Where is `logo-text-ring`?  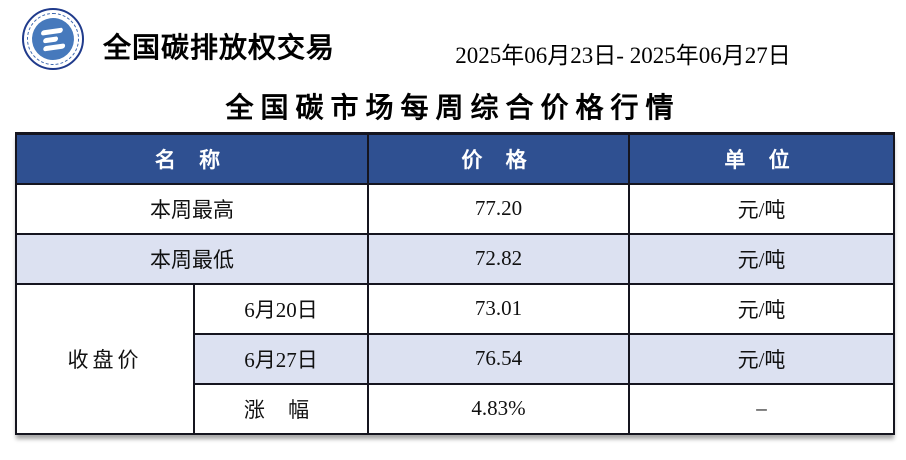
logo-text-ring is located at coordinates (53, 39).